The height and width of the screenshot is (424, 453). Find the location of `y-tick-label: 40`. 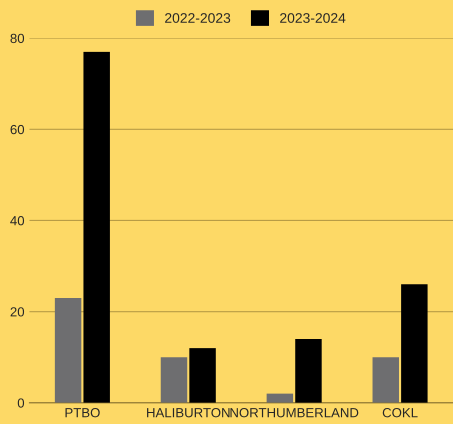

y-tick-label: 40 is located at coordinates (17, 221).